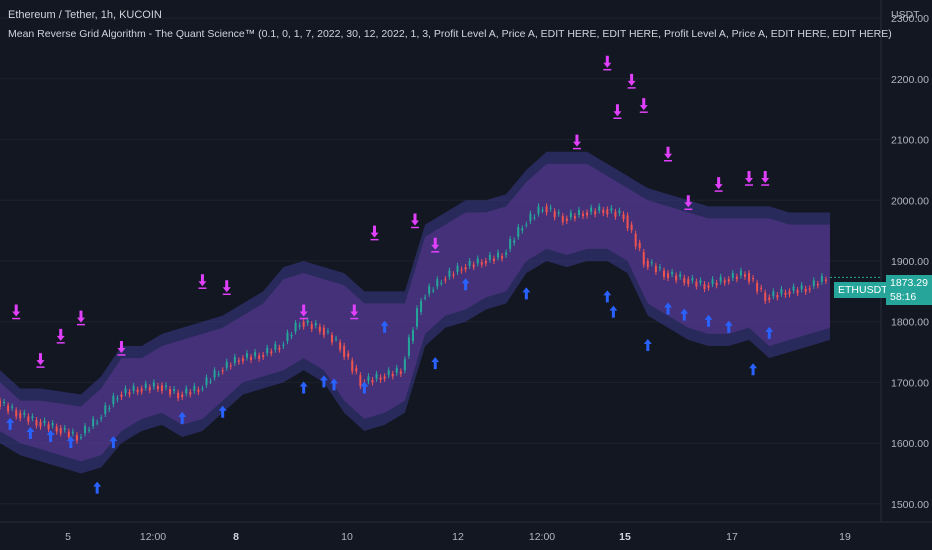 This screenshot has height=550, width=932. What do you see at coordinates (85, 15) in the screenshot?
I see `symbol-title: Ethereum / Tether, 1h, KUCOIN` at bounding box center [85, 15].